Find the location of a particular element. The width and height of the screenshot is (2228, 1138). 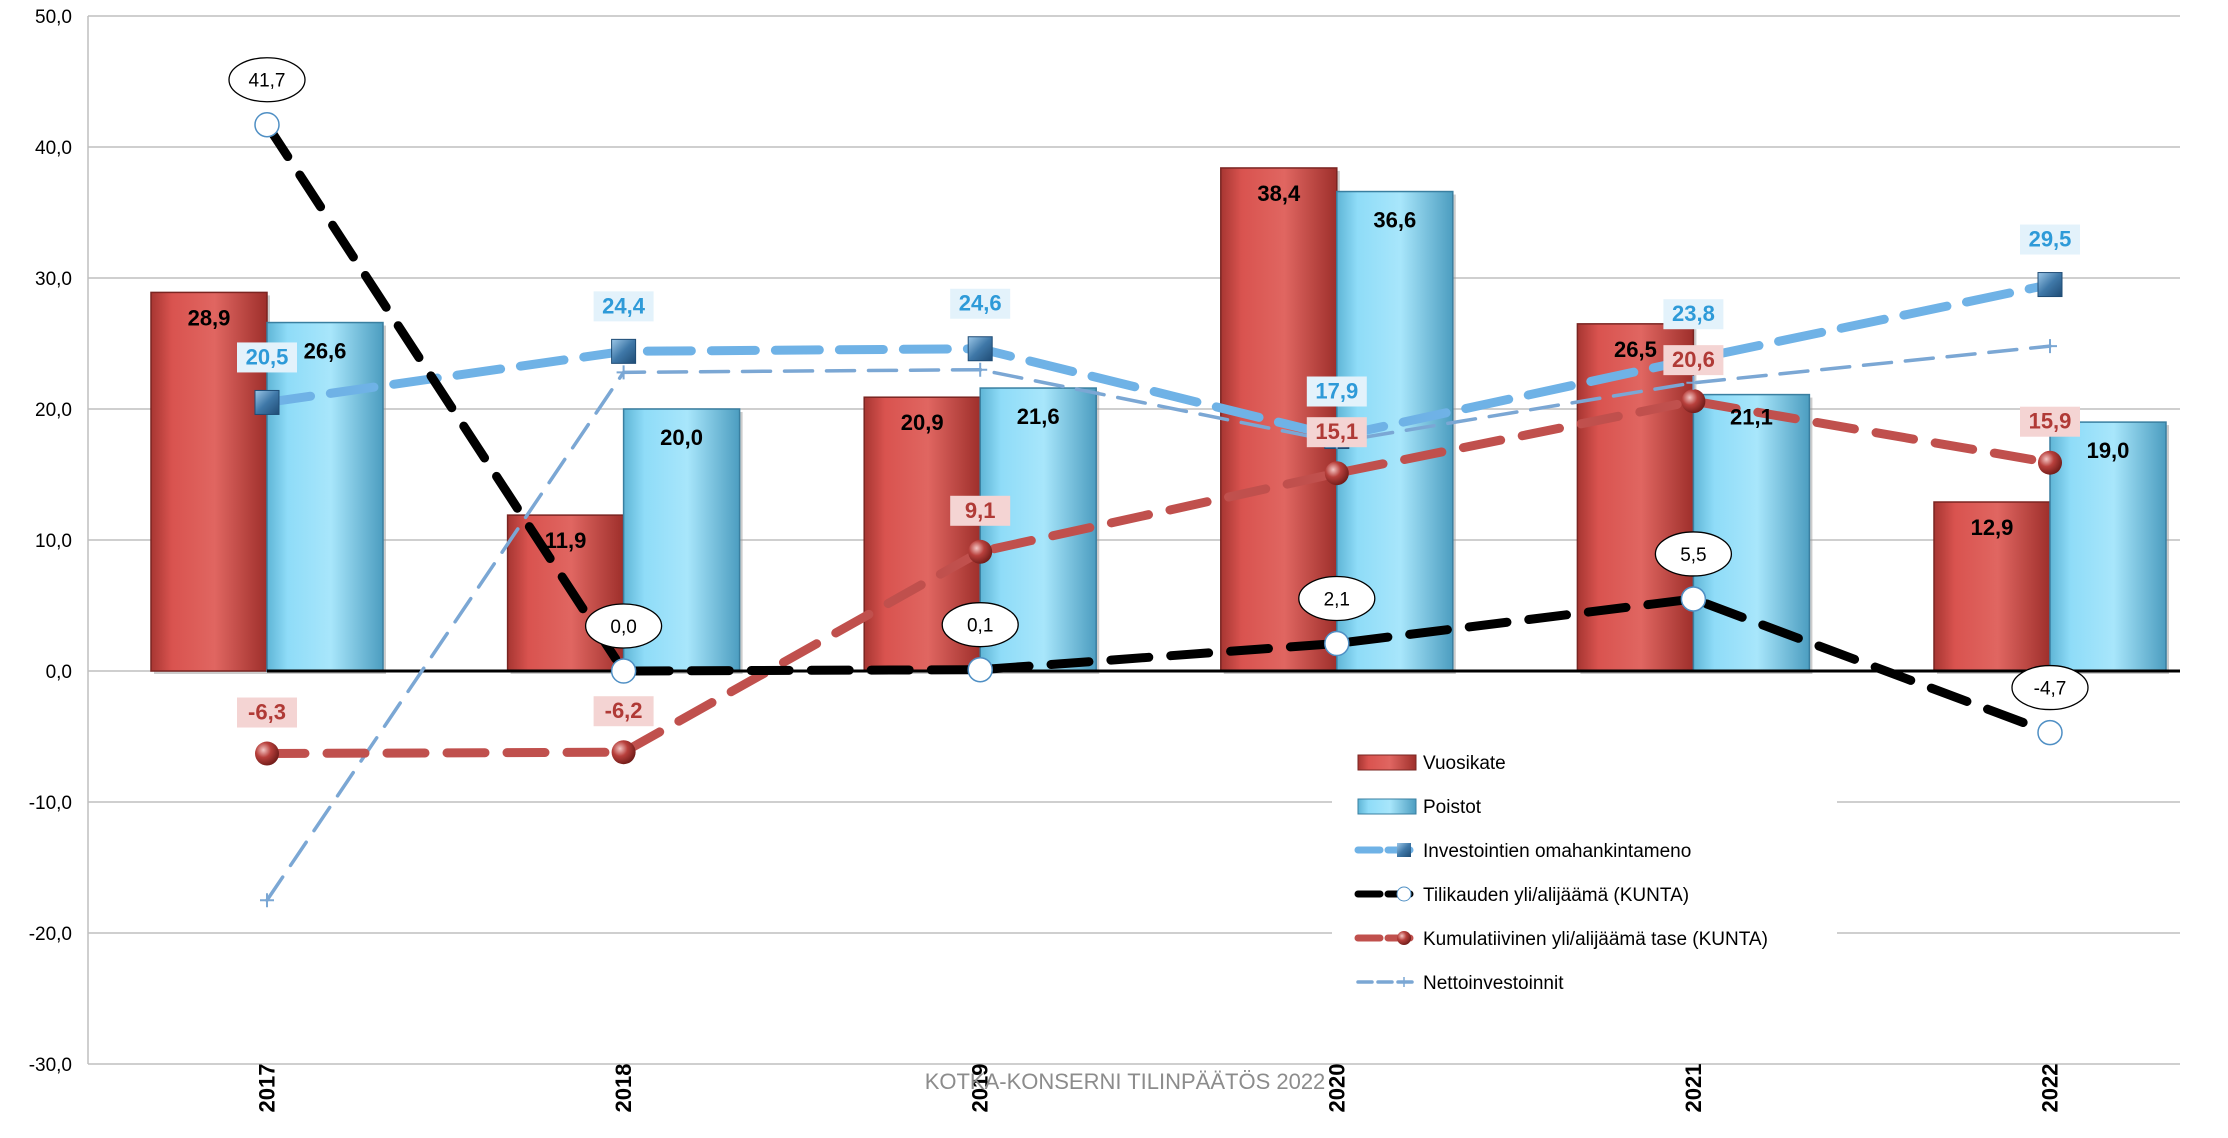

surplus-value-label: 0,0 is located at coordinates (623, 627).